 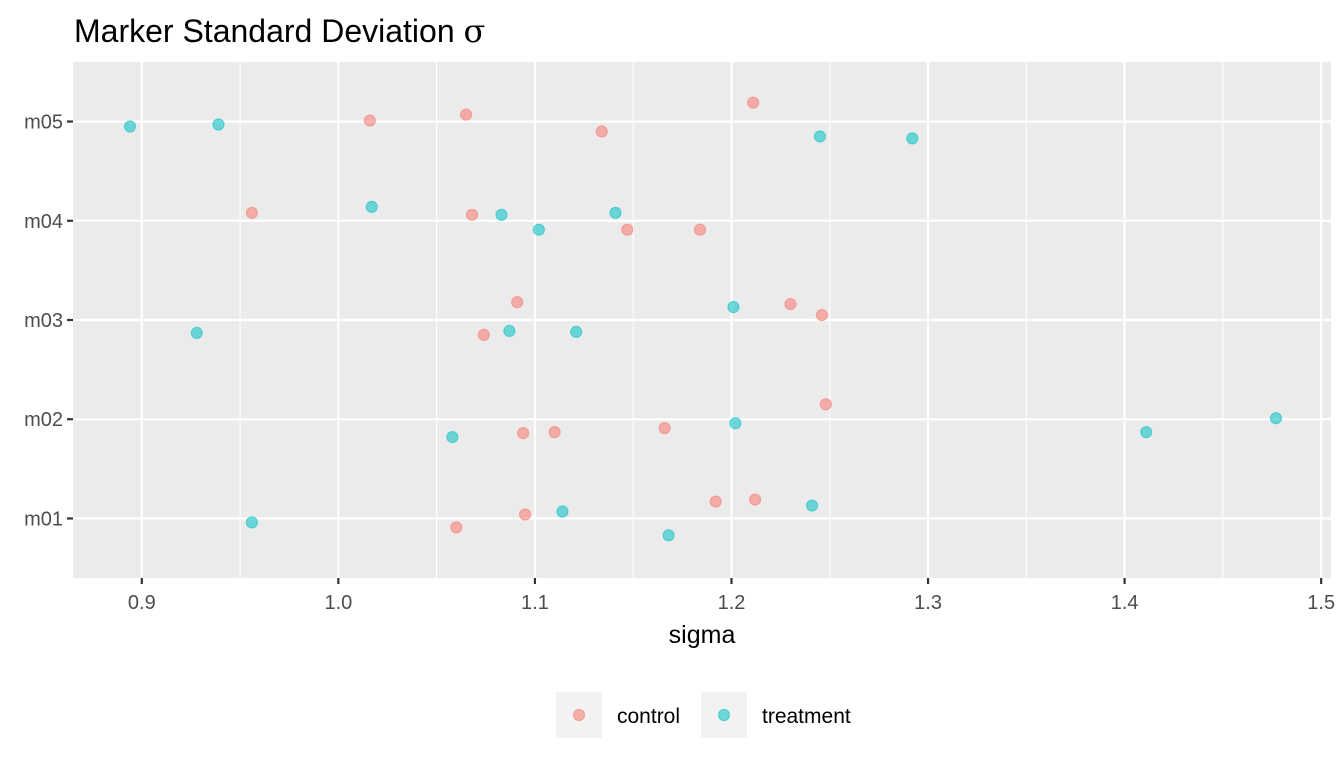 What do you see at coordinates (43, 123) in the screenshot?
I see `y-tick-label: m05` at bounding box center [43, 123].